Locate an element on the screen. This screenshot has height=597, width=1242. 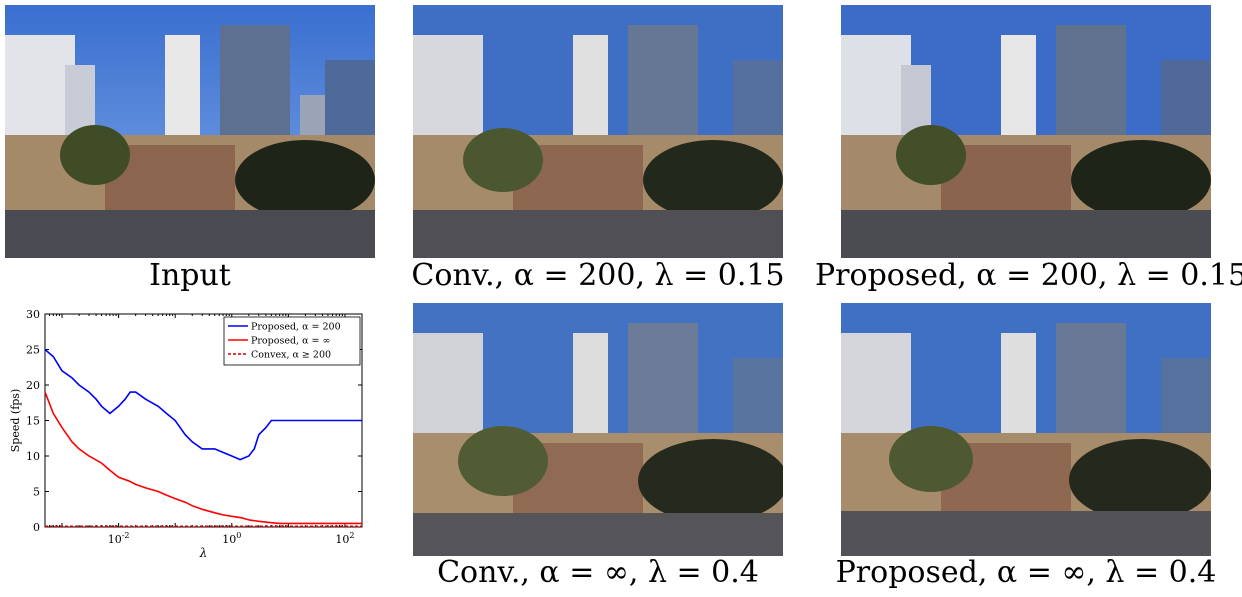
input-photo is located at coordinates (190, 131).